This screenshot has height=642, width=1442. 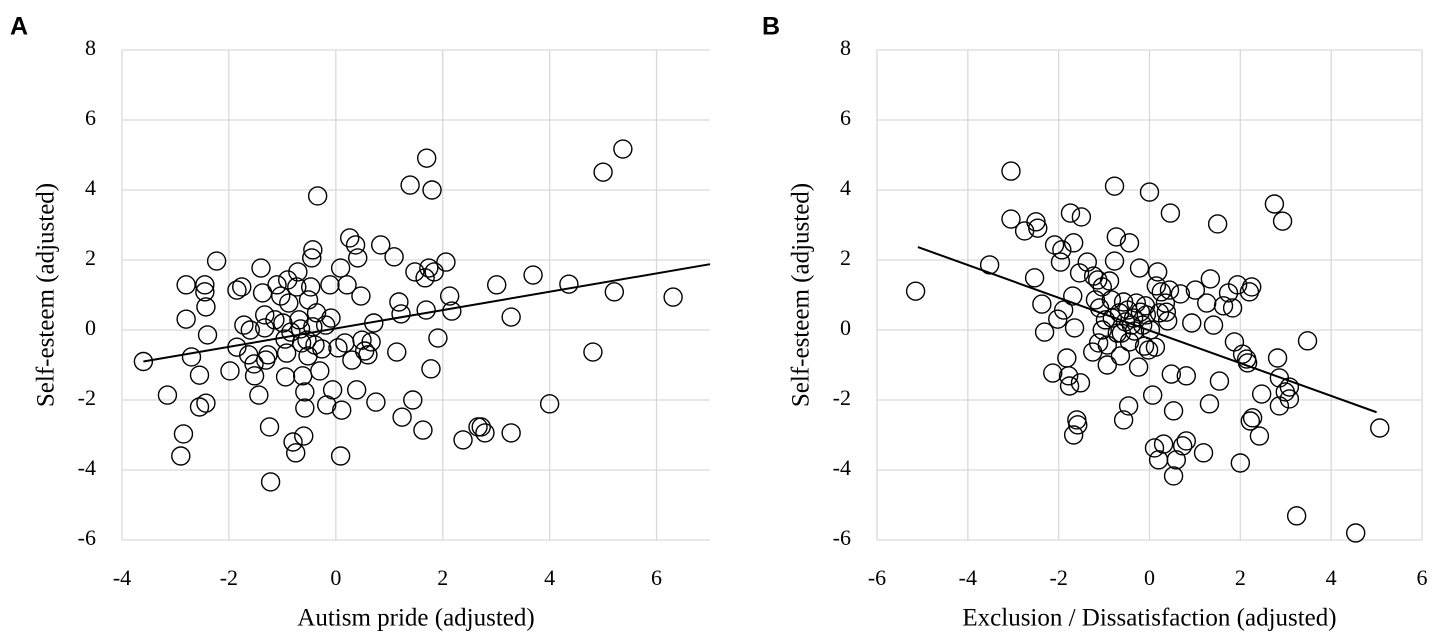 What do you see at coordinates (656, 577) in the screenshot?
I see `x-tick-label: 6` at bounding box center [656, 577].